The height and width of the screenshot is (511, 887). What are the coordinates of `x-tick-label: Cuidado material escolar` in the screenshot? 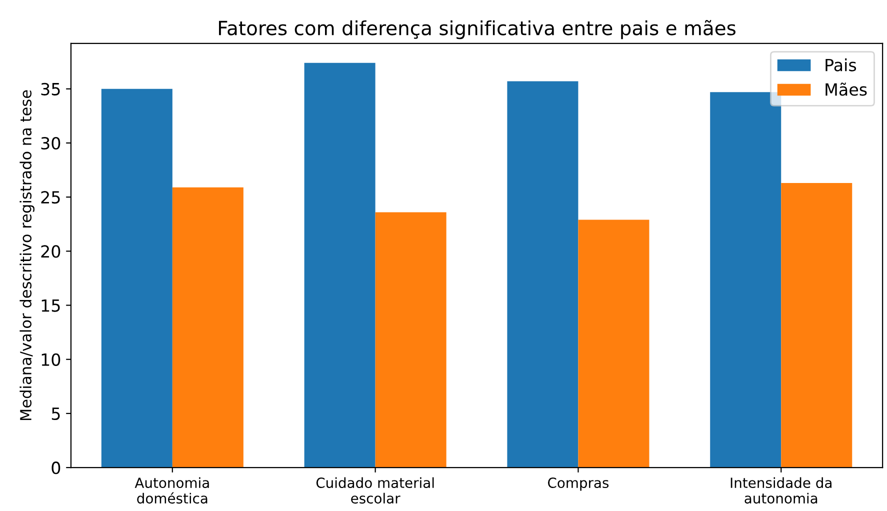 It's located at (375, 490).